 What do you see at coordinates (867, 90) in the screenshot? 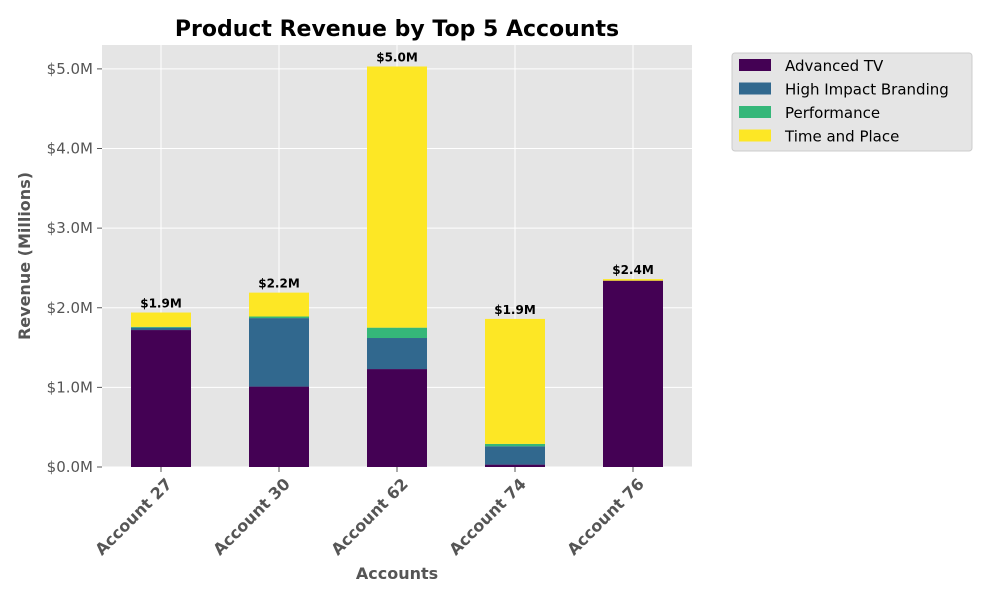
I see `legend-label: High Impact Branding` at bounding box center [867, 90].